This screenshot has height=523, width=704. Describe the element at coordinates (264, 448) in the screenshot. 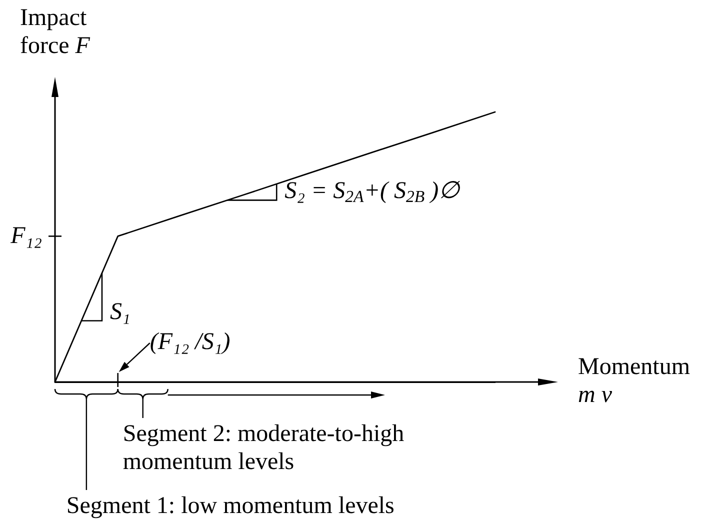

I see `text: Segment 2: moderate-to-high momentum levels` at that location.